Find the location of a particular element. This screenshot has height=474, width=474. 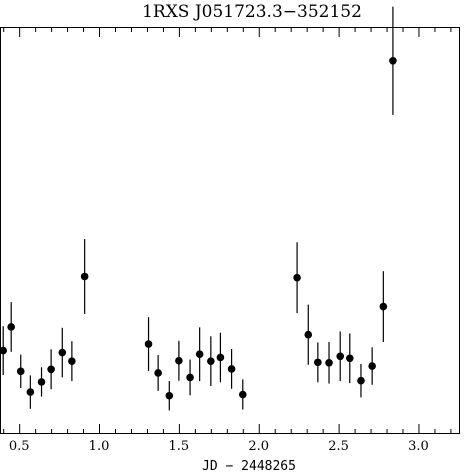

x-axis-label: JD − 2448265 is located at coordinates (249, 466).